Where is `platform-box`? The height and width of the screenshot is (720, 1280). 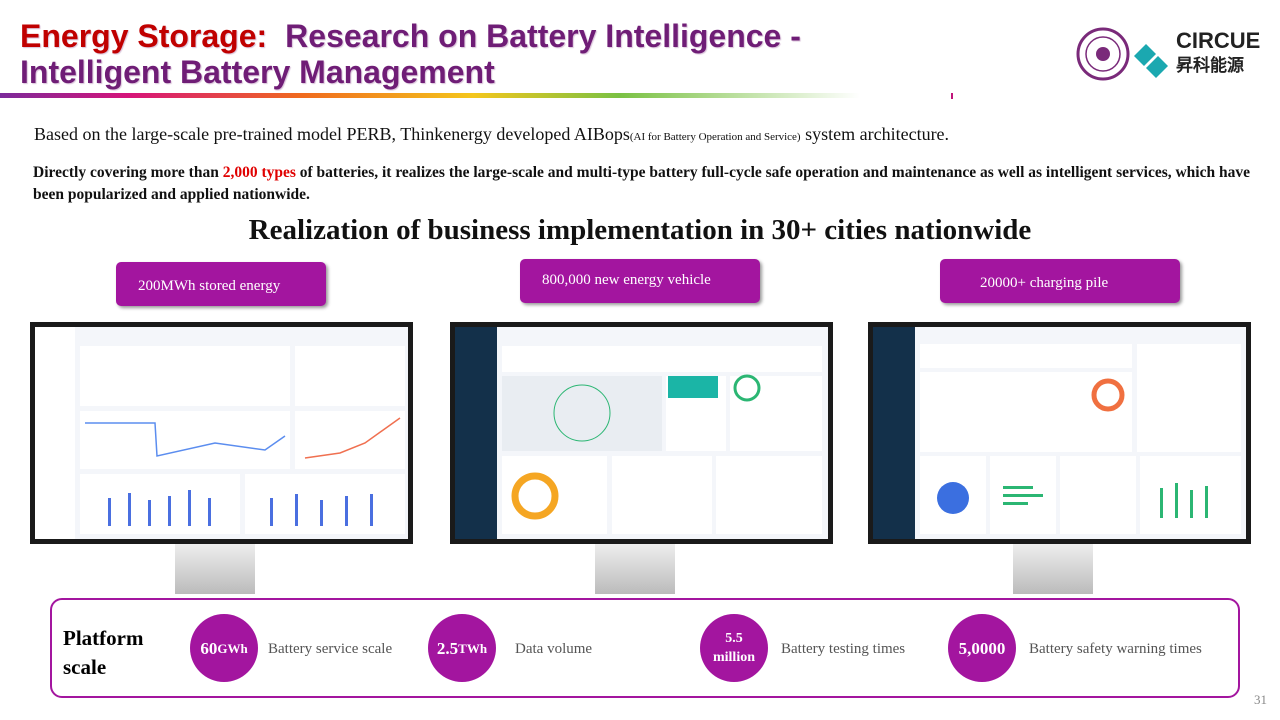
platform-box is located at coordinates (645, 648).